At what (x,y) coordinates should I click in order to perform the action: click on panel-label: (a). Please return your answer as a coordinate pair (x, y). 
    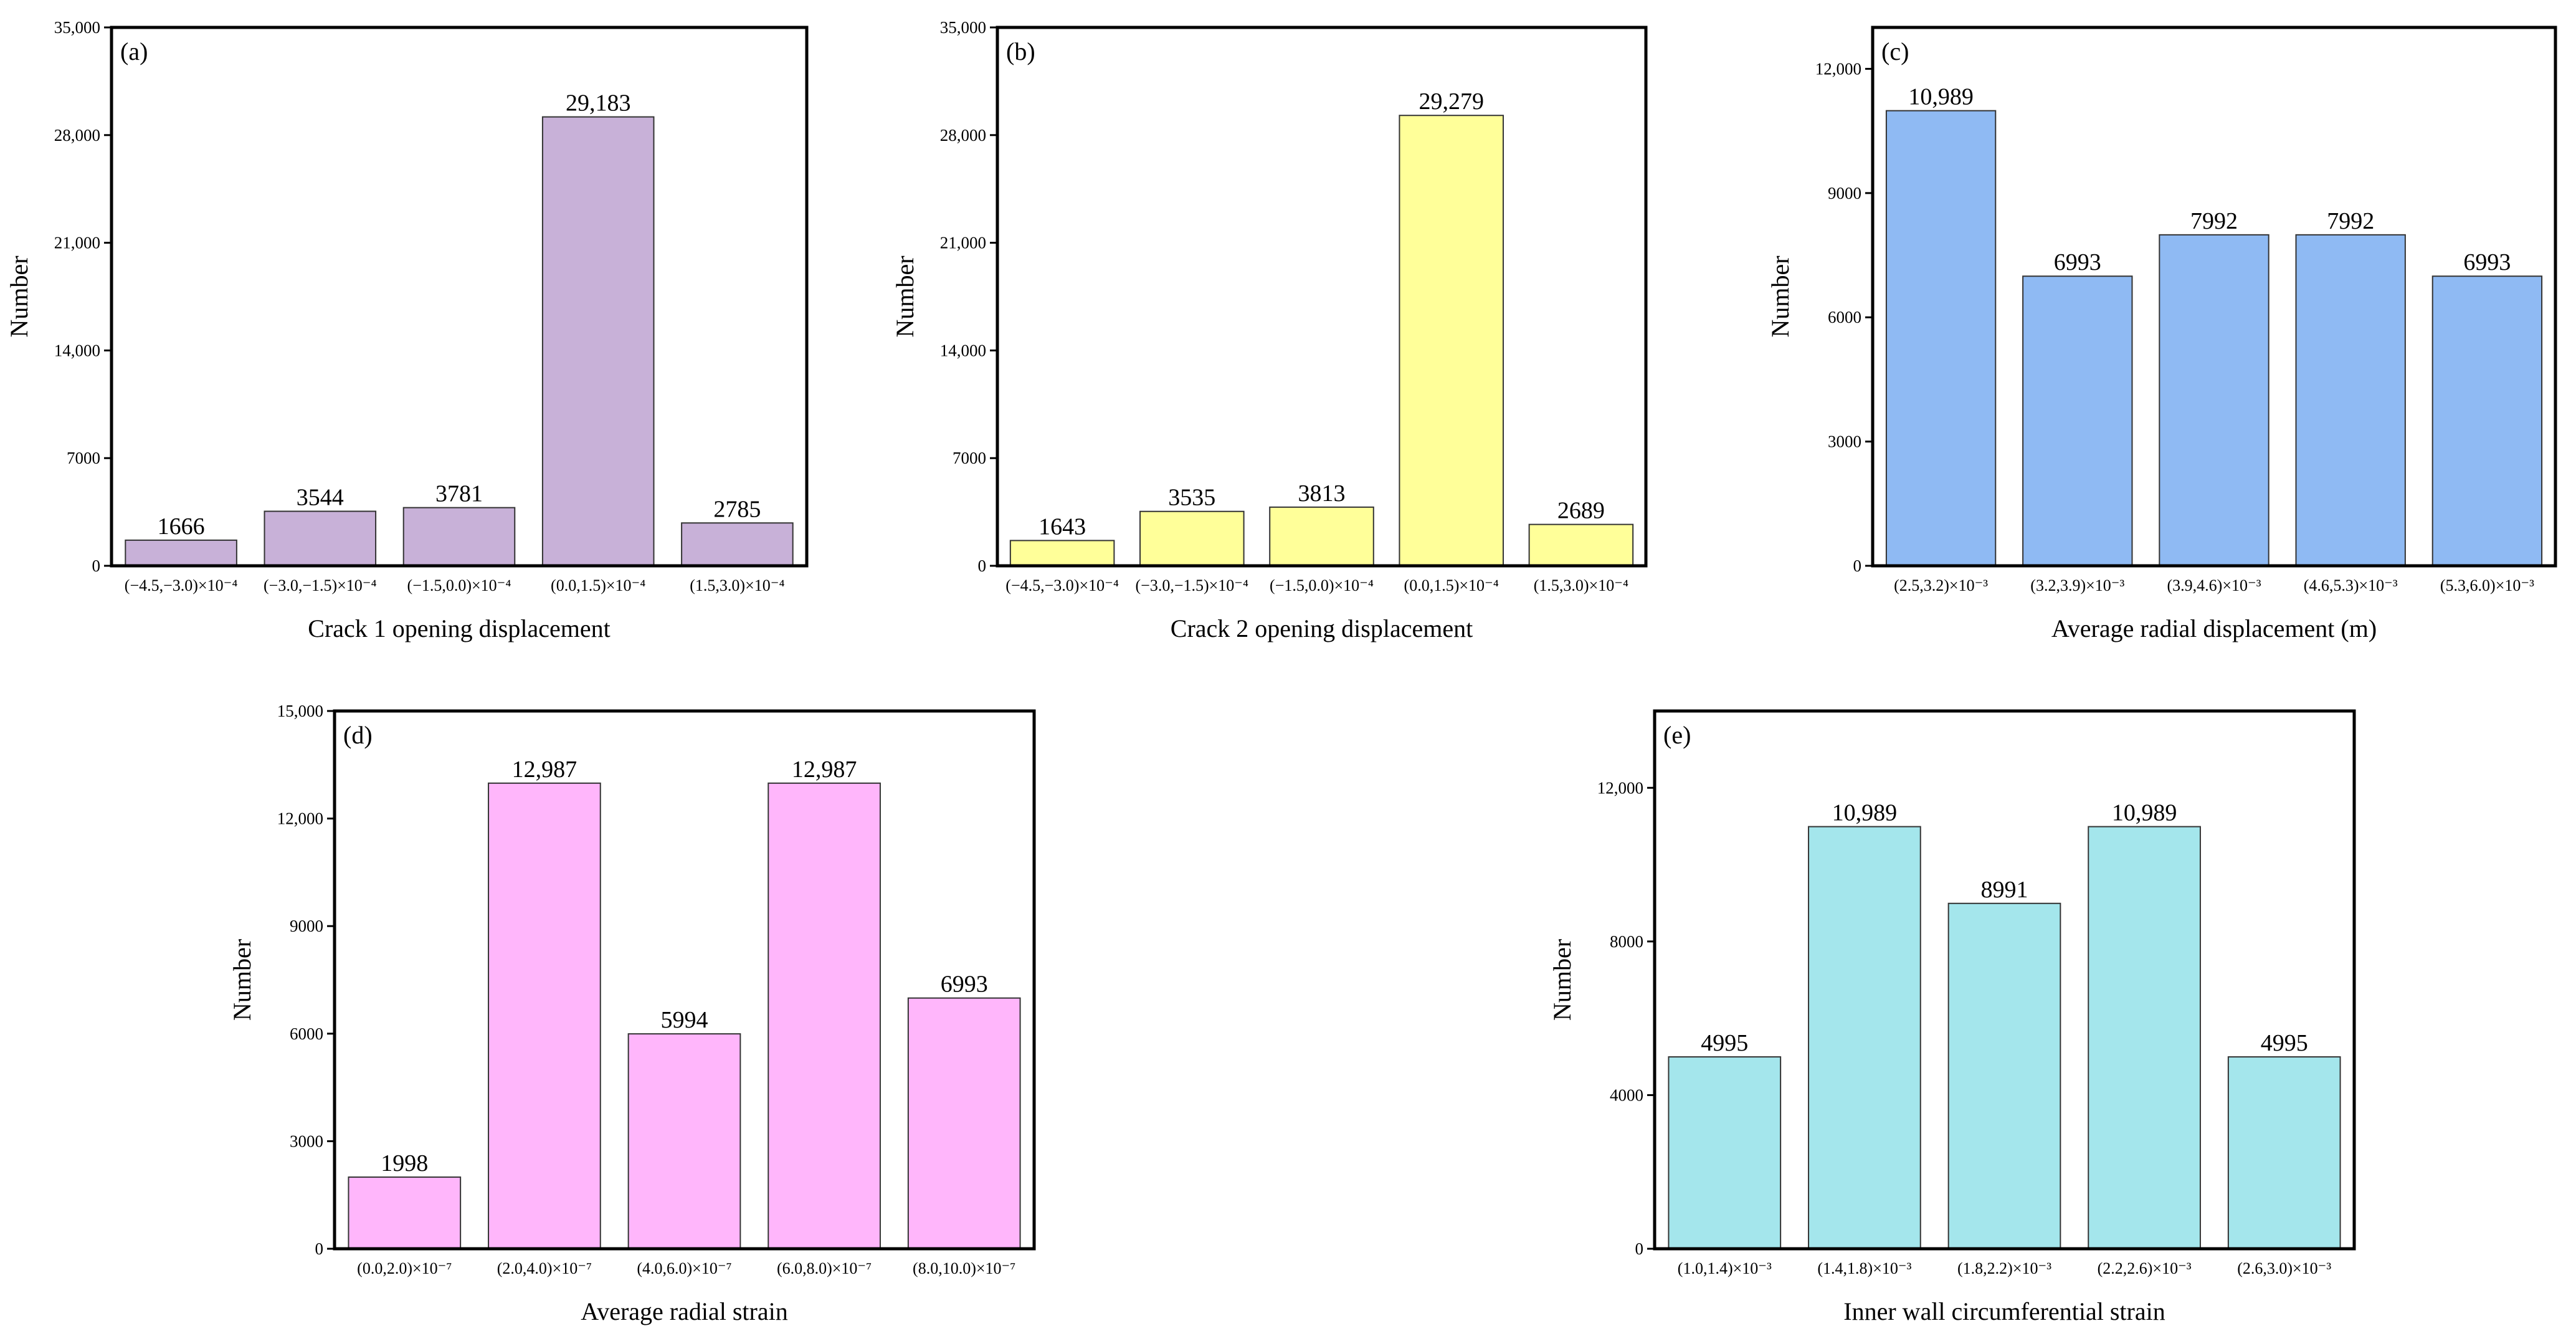
    Looking at the image, I should click on (134, 51).